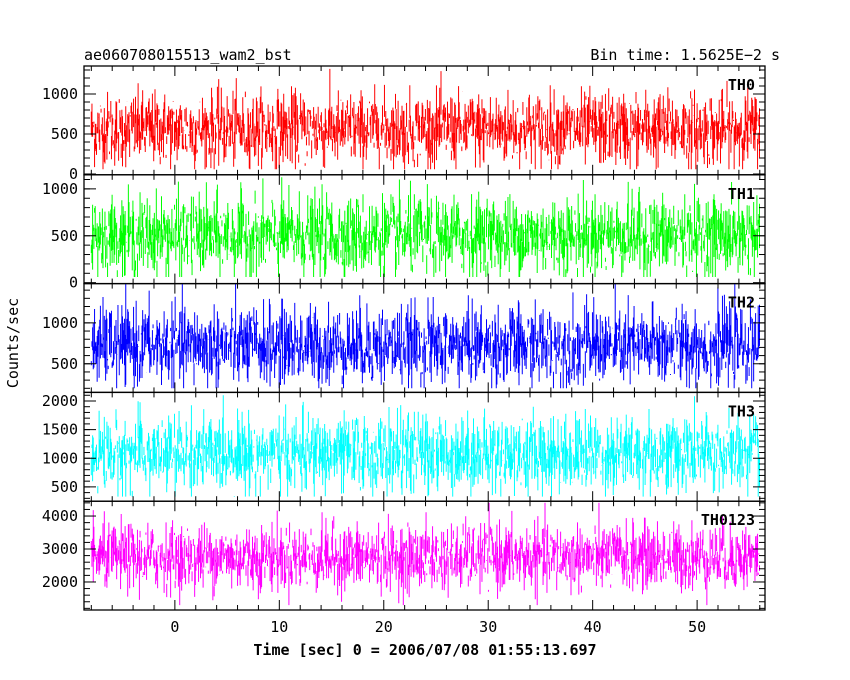  I want to click on series-th3, so click(425, 446).